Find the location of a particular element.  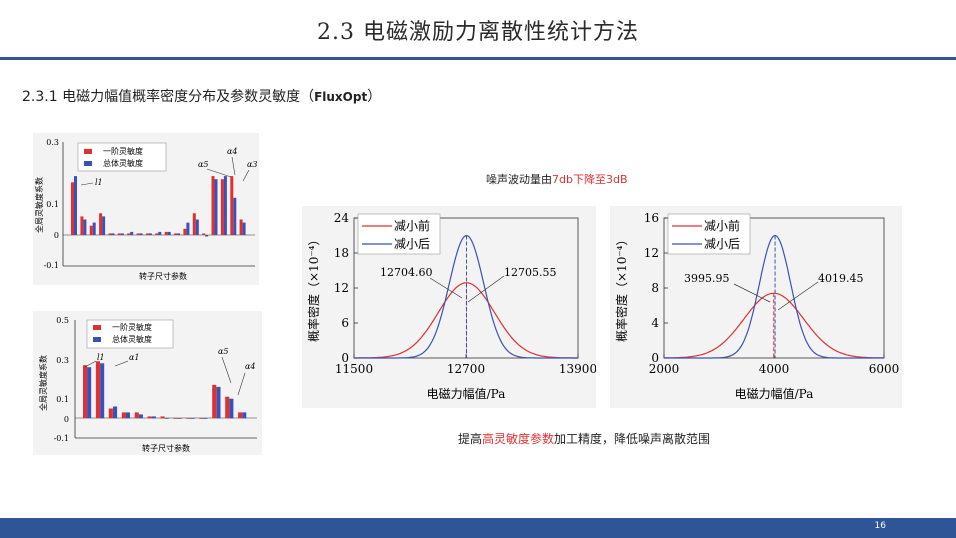

sens2-ytick-2: 0.1 is located at coordinates (62, 399).